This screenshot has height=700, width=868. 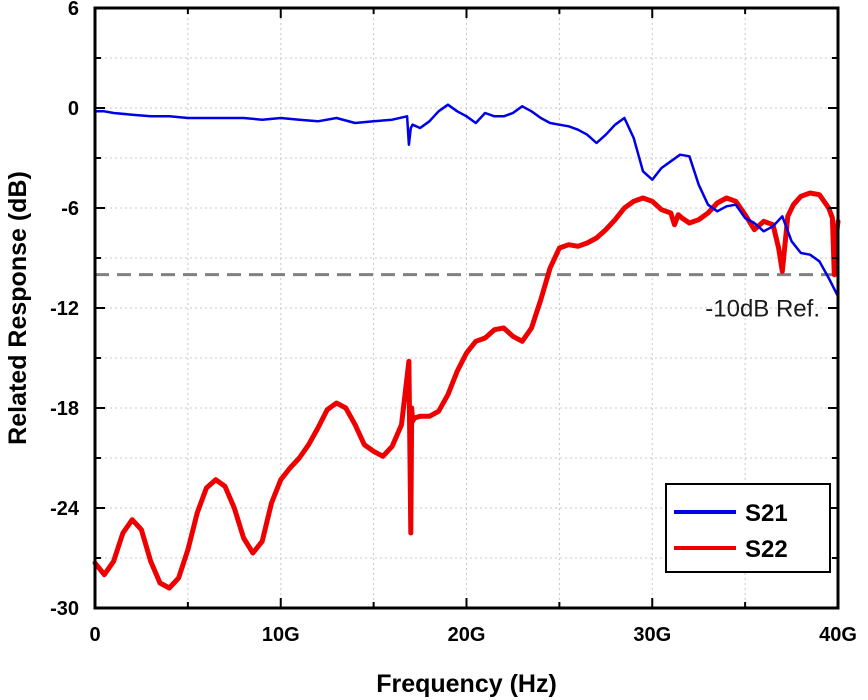 I want to click on y-tick-label: -6, so click(x=70, y=209).